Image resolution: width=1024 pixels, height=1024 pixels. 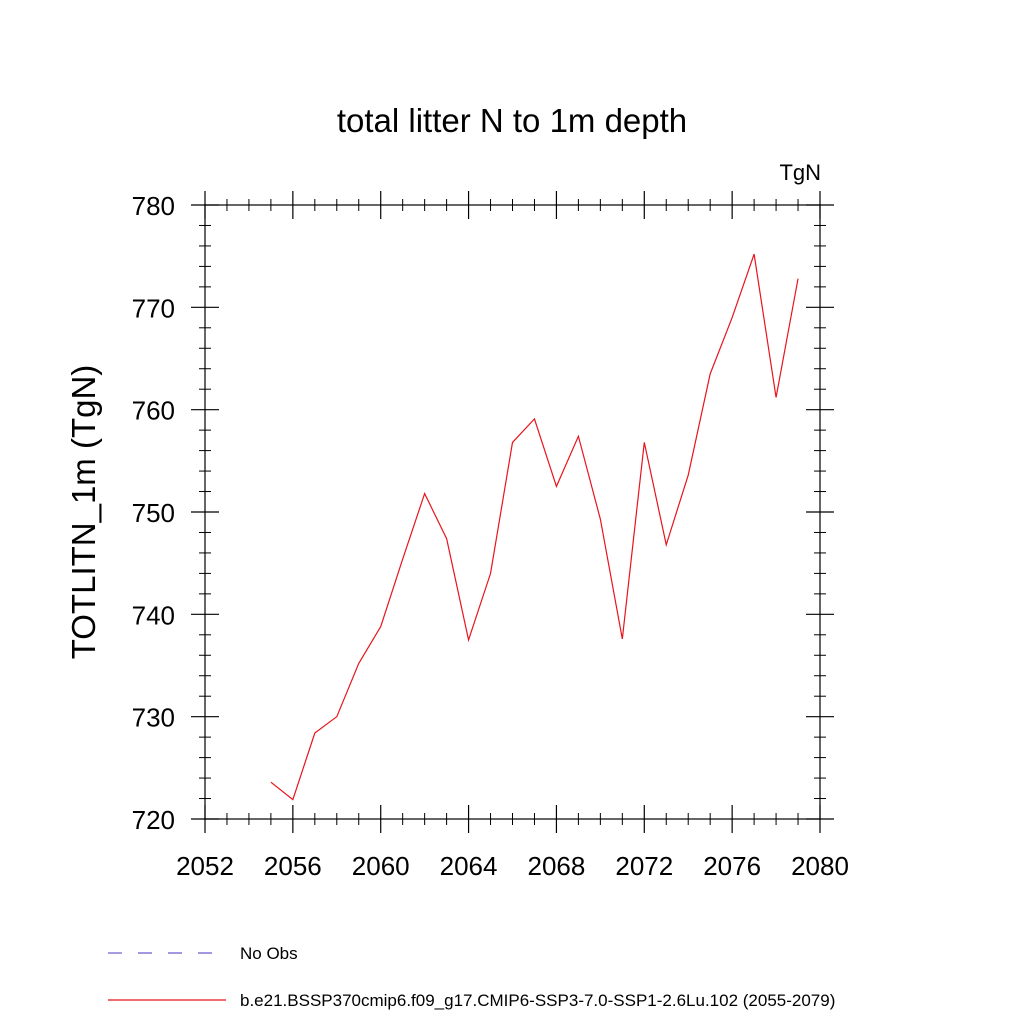 I want to click on x-tick-label: 2080, so click(x=820, y=866).